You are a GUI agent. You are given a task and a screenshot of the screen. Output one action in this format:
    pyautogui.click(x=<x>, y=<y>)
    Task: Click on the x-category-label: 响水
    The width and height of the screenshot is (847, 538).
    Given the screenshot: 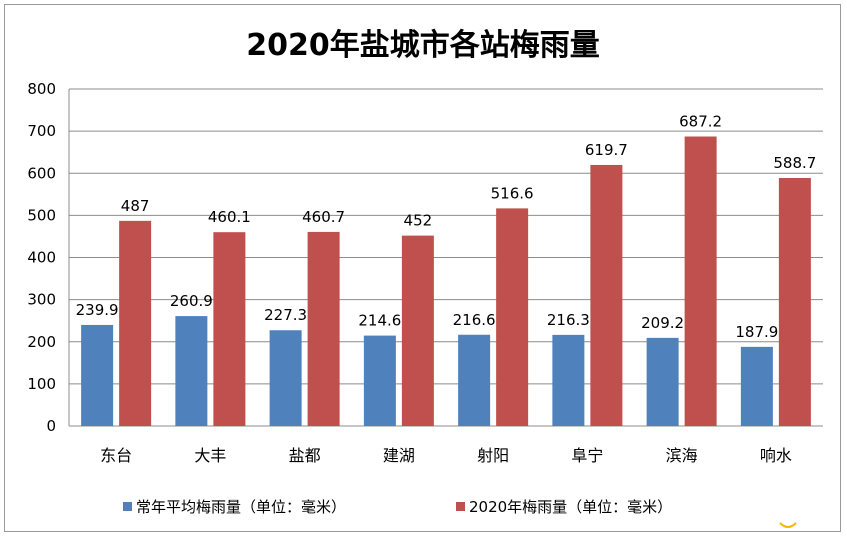 What is the action you would take?
    pyautogui.click(x=776, y=455)
    